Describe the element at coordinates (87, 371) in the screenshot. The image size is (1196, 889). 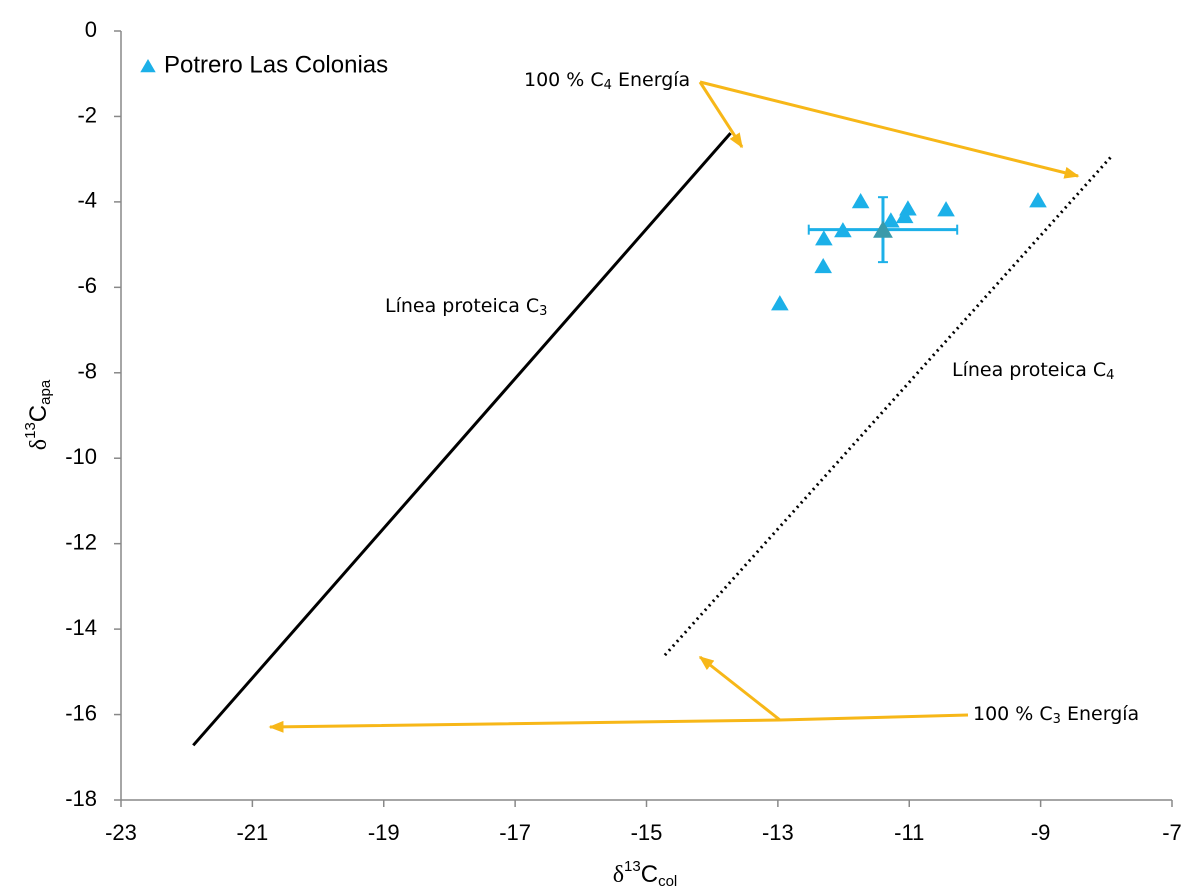
I see `y-tick-label: -8` at that location.